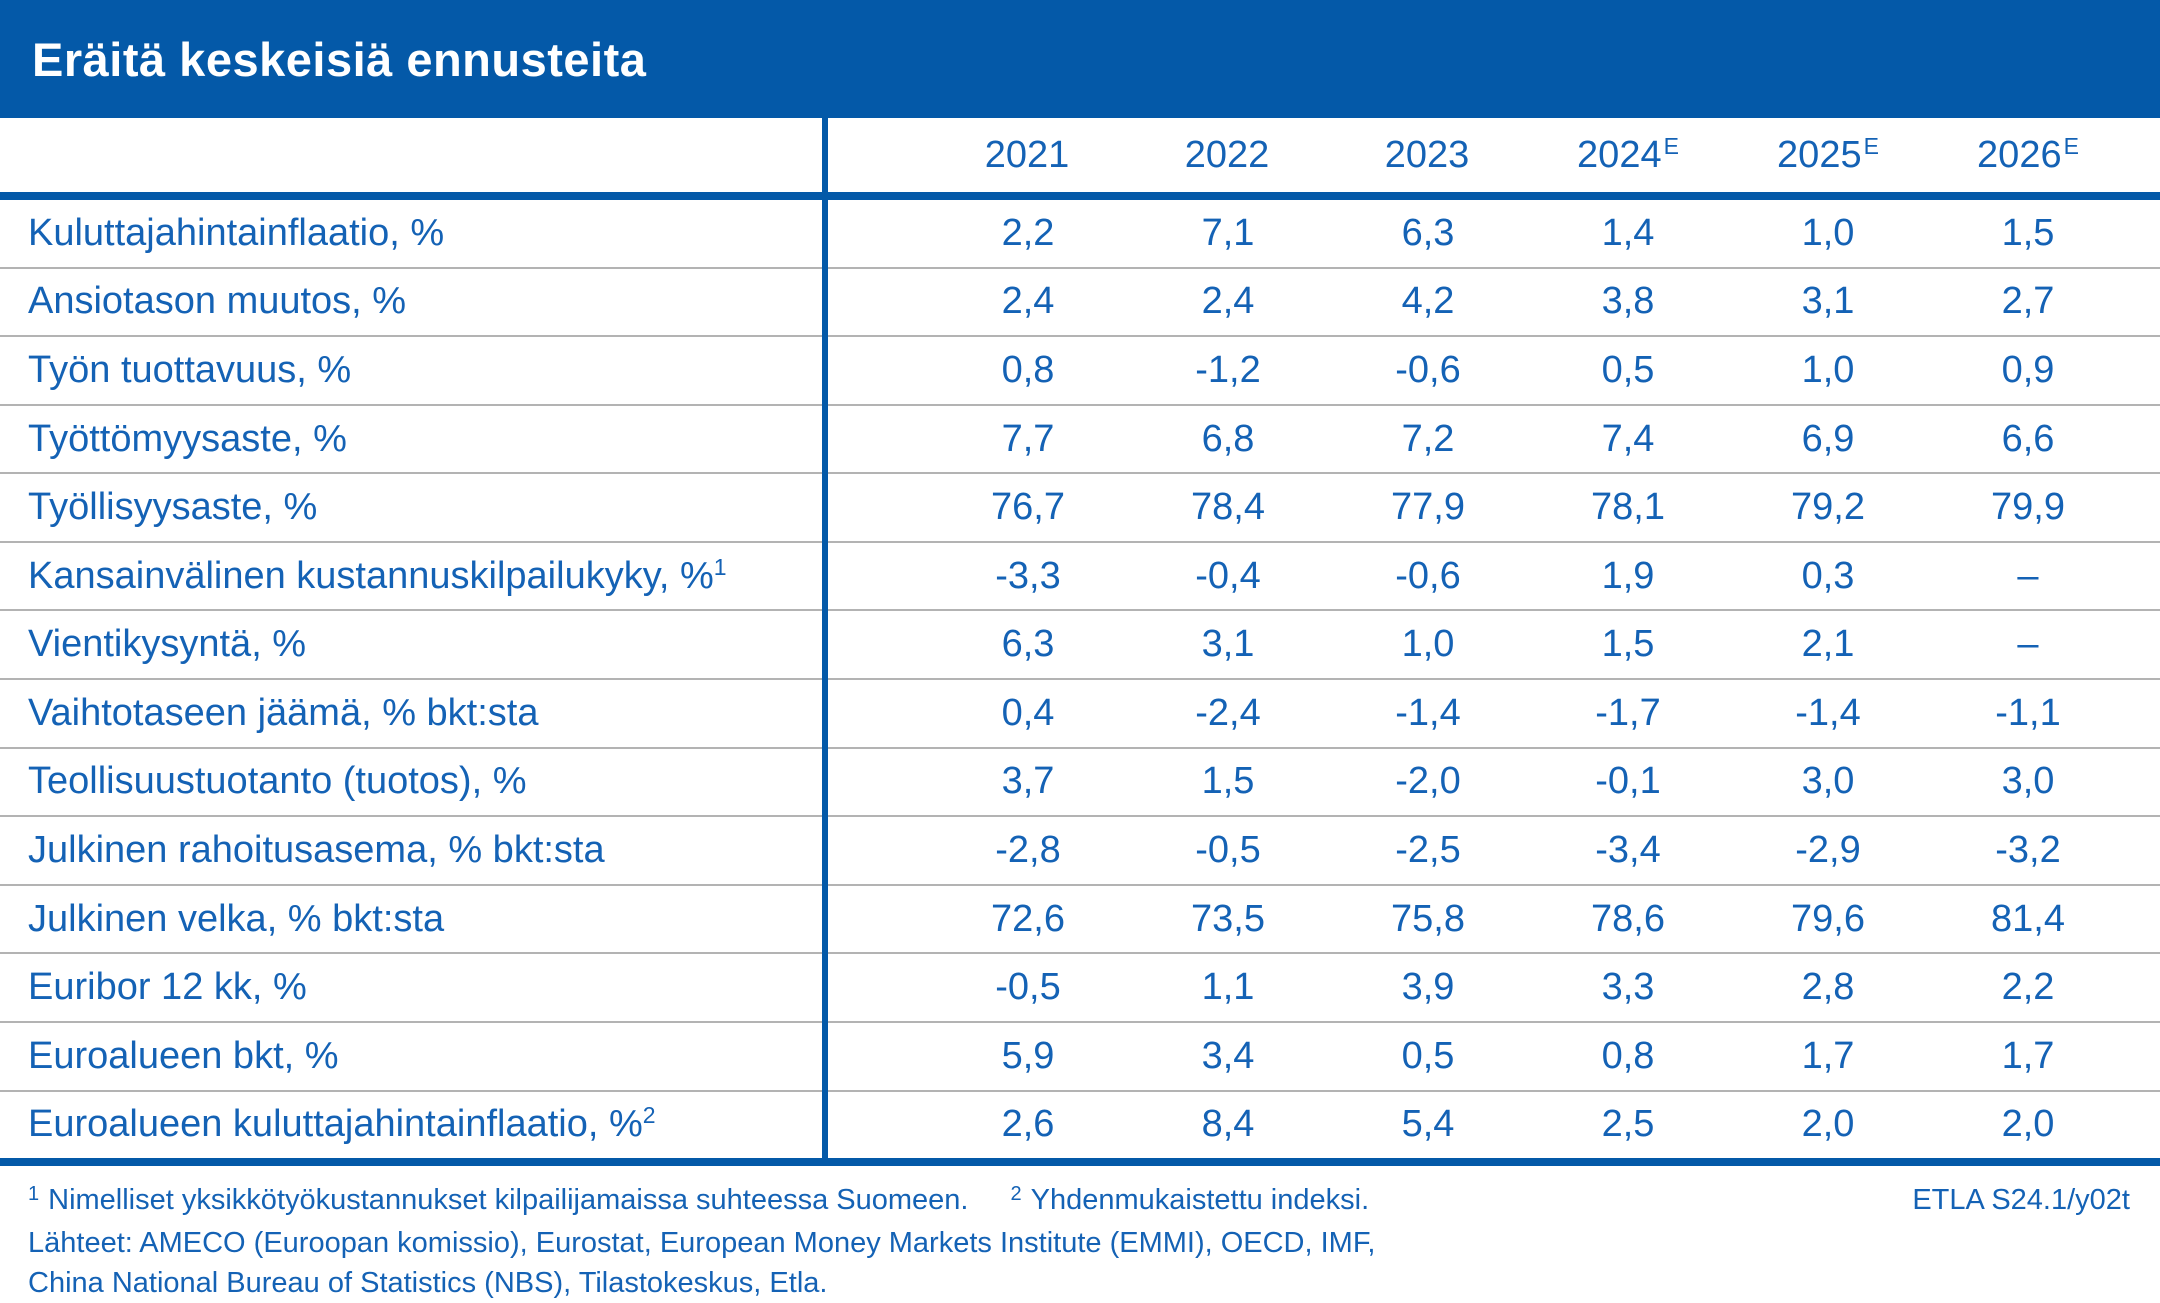 Image resolution: width=2160 pixels, height=1303 pixels. I want to click on header-rule, so click(1080, 196).